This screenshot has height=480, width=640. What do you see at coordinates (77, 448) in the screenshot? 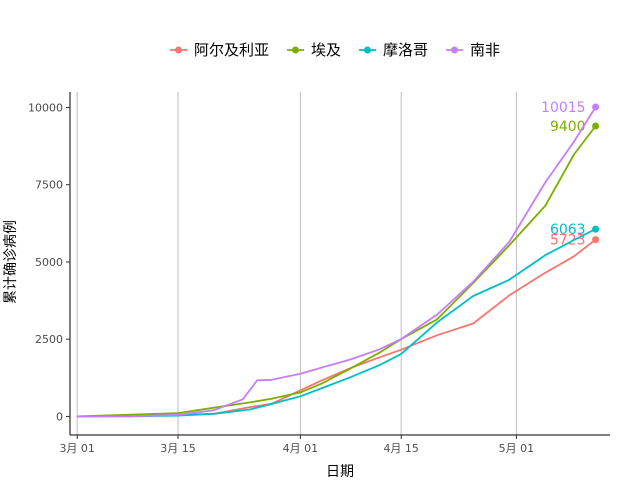
I see `x-tick-label: 3月 01` at bounding box center [77, 448].